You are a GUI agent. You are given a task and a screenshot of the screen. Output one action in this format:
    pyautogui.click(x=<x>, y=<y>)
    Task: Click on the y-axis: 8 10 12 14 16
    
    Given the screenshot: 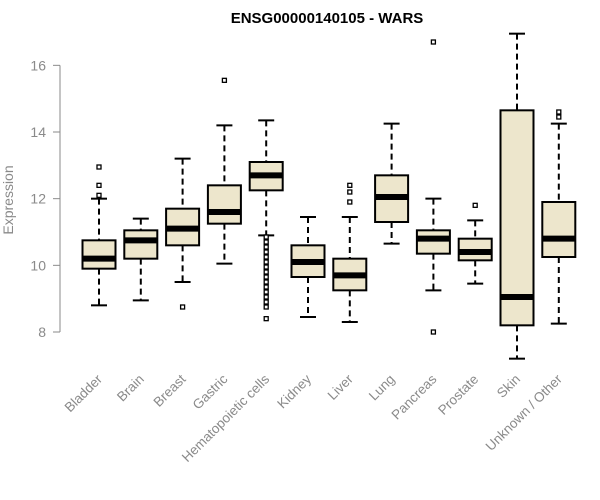 What is the action you would take?
    pyautogui.click(x=45, y=198)
    